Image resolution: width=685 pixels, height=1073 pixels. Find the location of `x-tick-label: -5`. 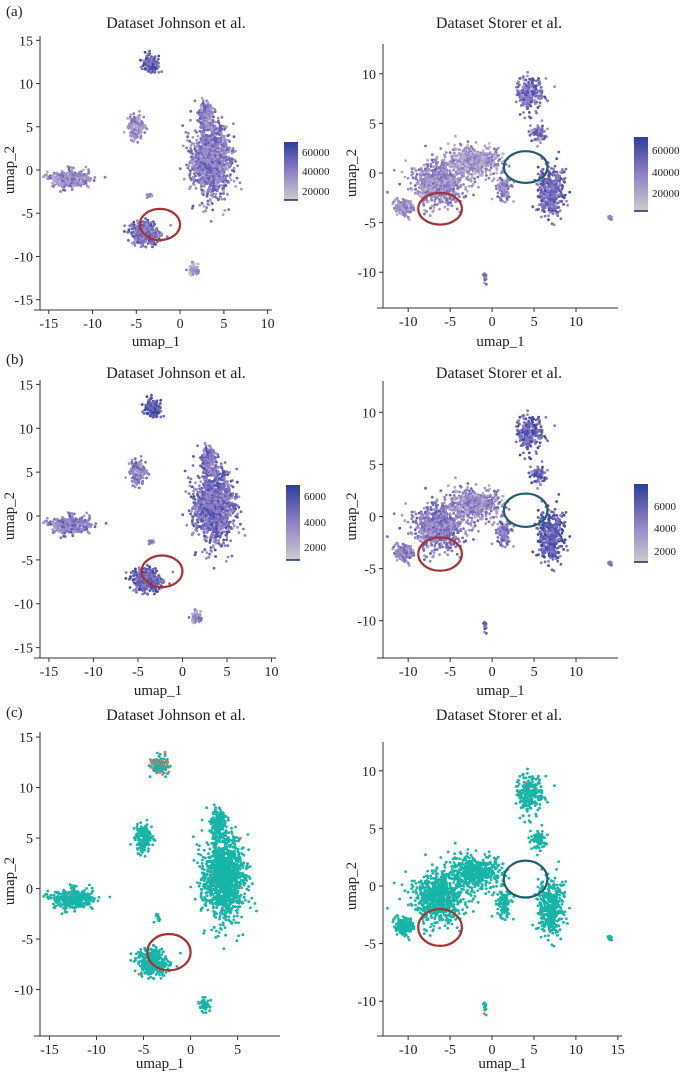

x-tick-label: -5 is located at coordinates (136, 324).